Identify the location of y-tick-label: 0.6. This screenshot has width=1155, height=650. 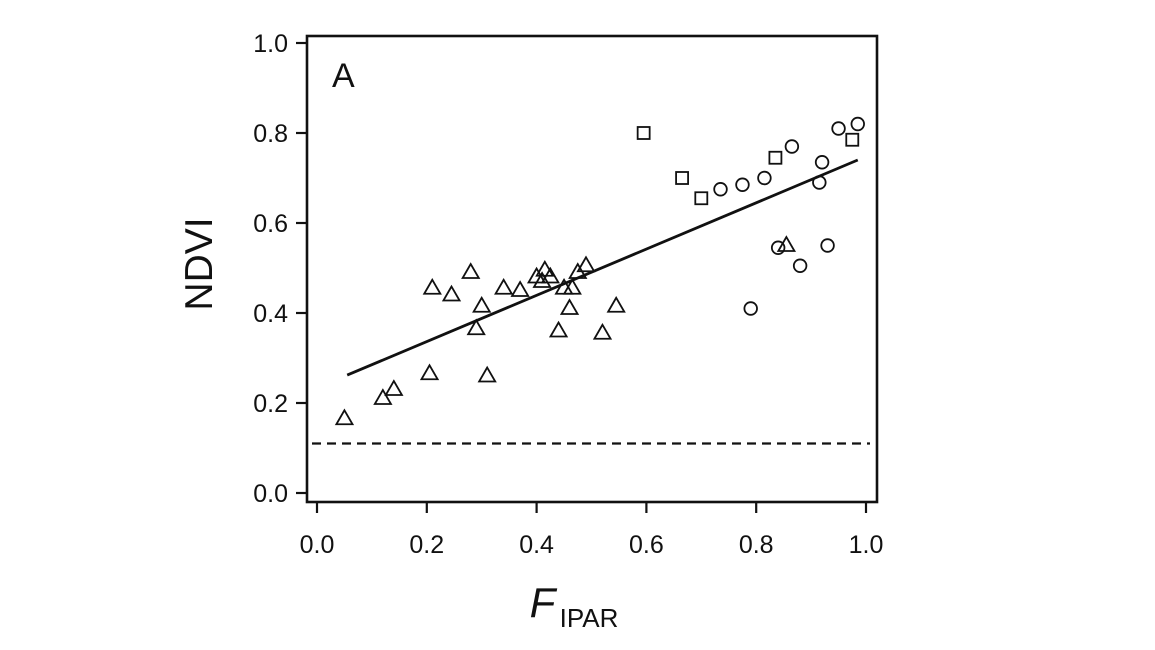
(270, 224).